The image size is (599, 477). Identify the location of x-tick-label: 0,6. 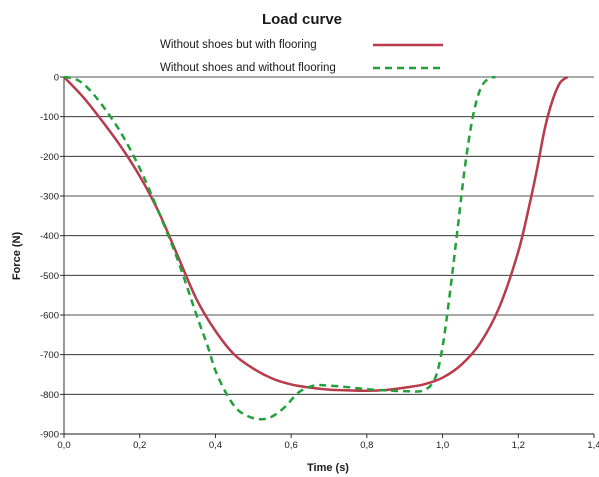
(291, 445).